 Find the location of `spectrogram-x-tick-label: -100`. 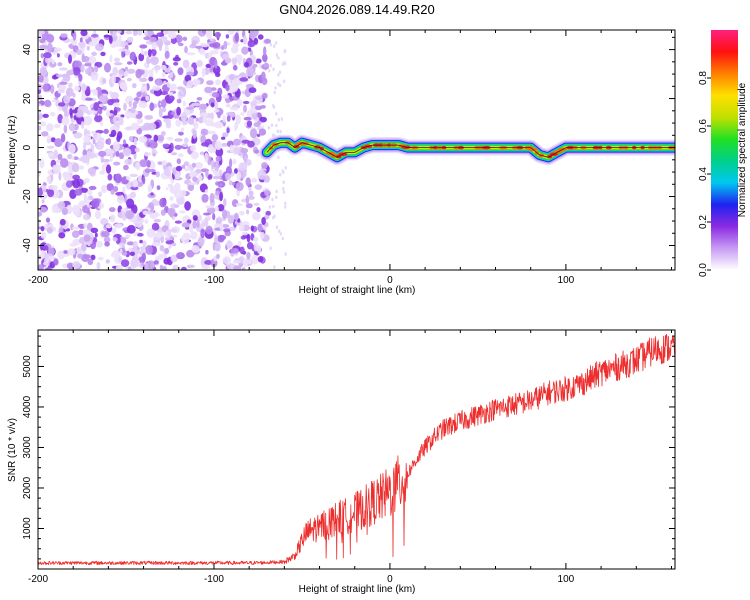

spectrogram-x-tick-label: -100 is located at coordinates (214, 280).